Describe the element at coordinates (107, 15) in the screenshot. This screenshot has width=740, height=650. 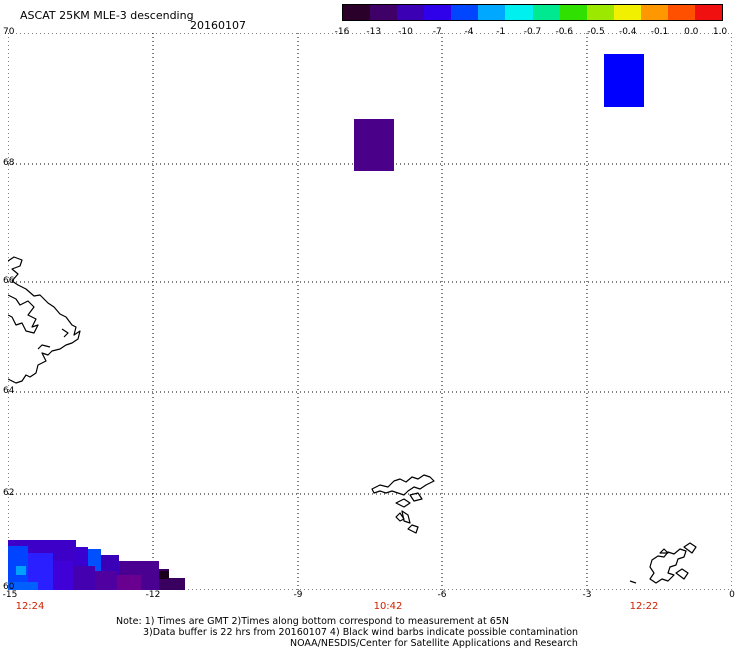
I see `map-title: ASCAT 25KM MLE-3 descending` at that location.